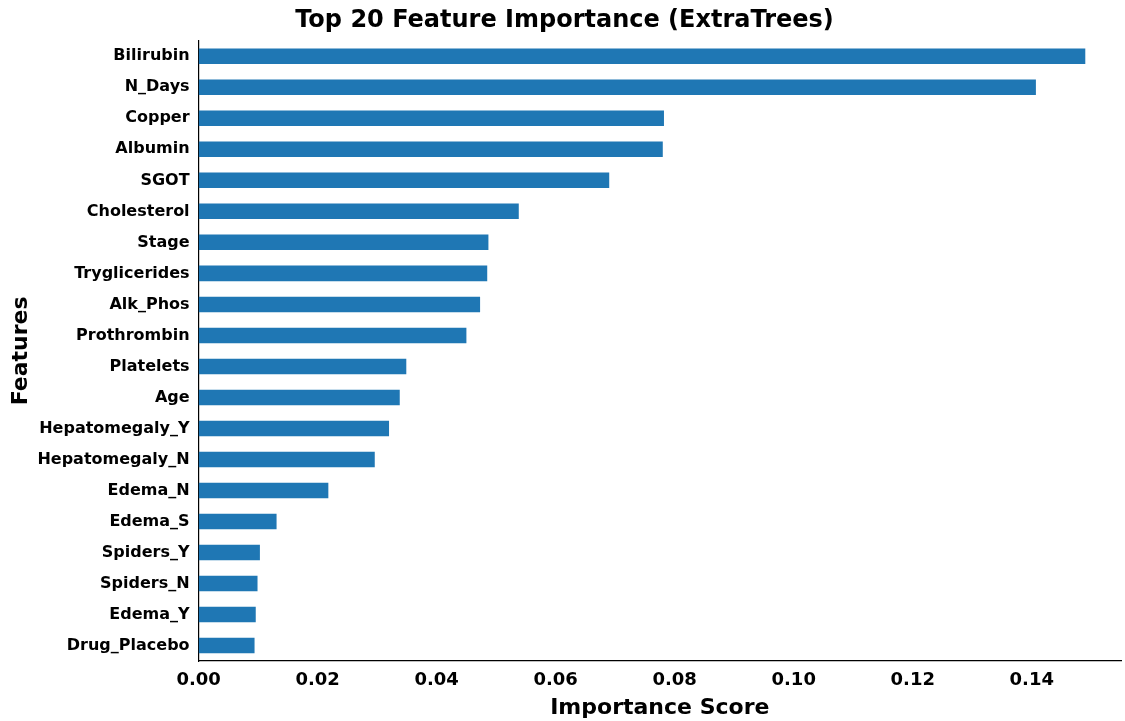 Image resolution: width=1125 pixels, height=721 pixels. Describe the element at coordinates (660, 706) in the screenshot. I see `x-axis-title: Importance Score` at that location.